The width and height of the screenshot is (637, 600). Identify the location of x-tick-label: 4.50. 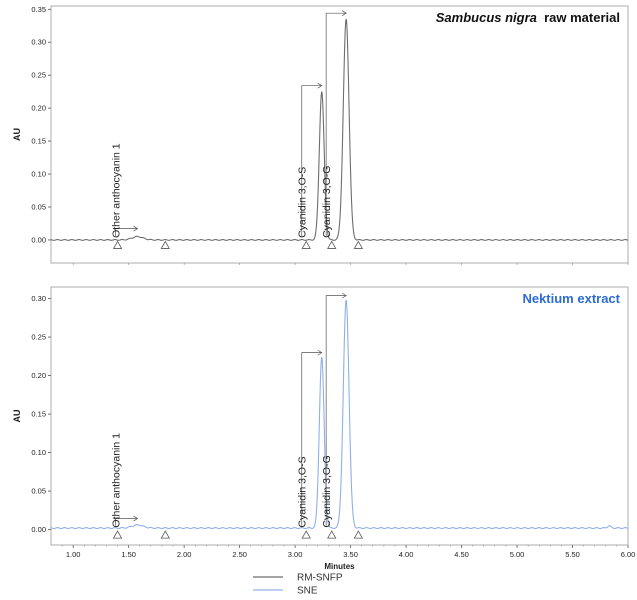
(461, 554).